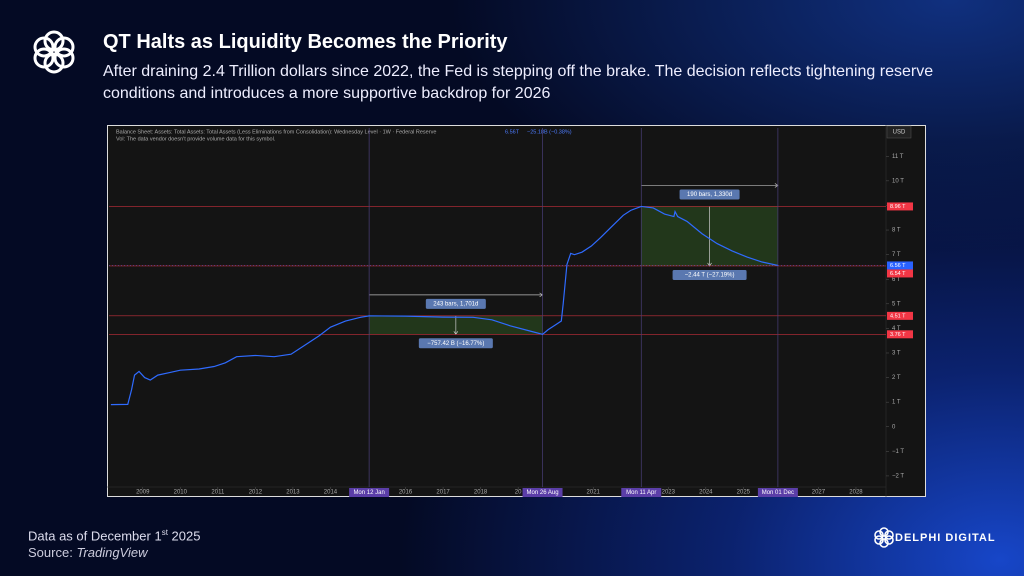 This screenshot has height=576, width=1024. I want to click on y-tick-label: 5 T, so click(896, 304).